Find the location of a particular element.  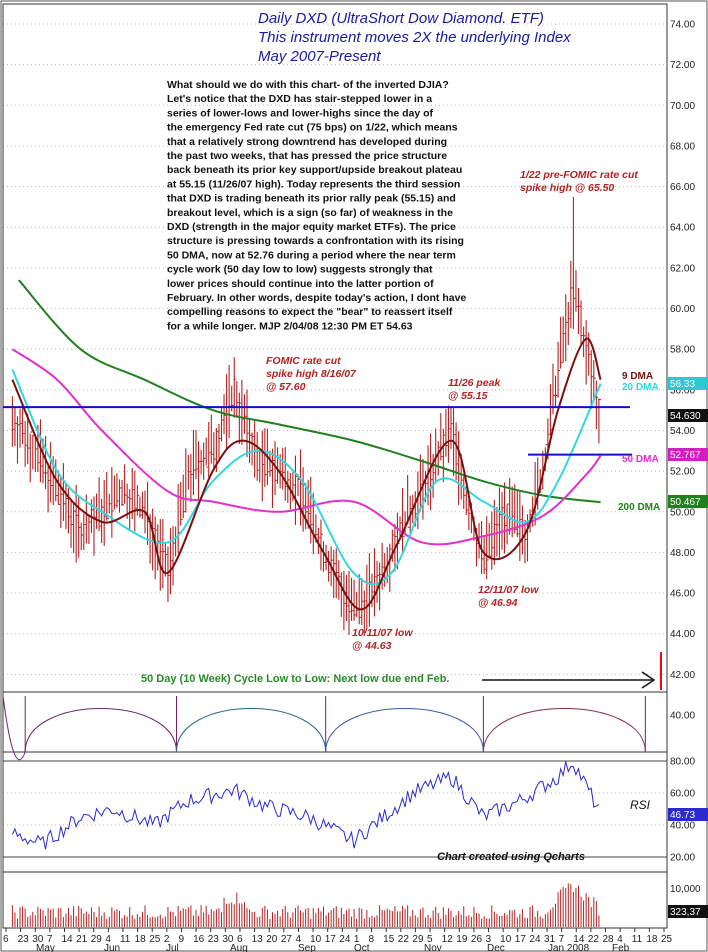

date-tick-label: 11 is located at coordinates (125, 939).